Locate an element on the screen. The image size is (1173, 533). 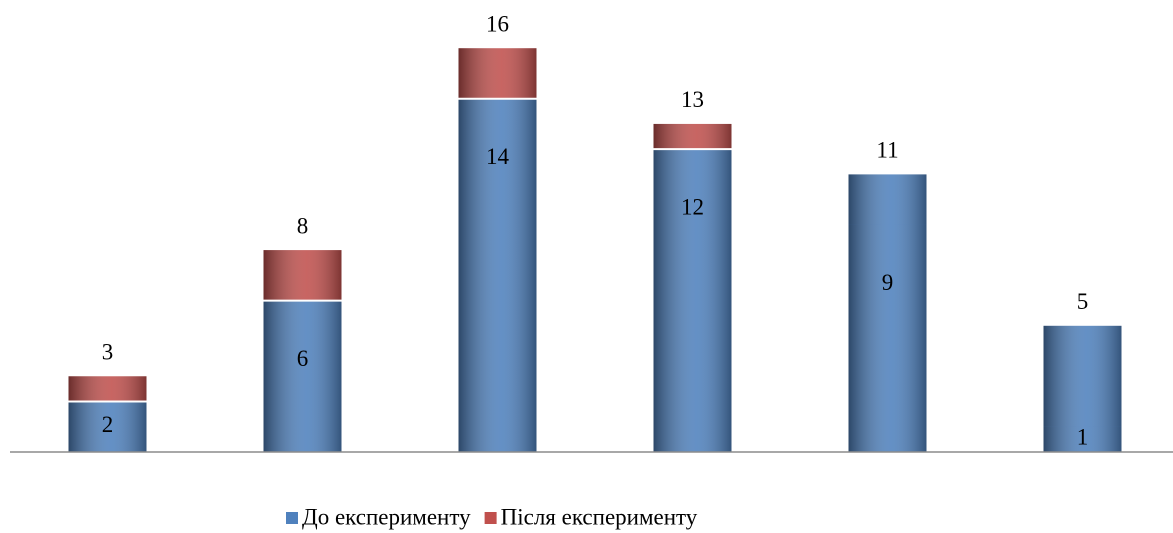
value-label: 12 is located at coordinates (692, 206).